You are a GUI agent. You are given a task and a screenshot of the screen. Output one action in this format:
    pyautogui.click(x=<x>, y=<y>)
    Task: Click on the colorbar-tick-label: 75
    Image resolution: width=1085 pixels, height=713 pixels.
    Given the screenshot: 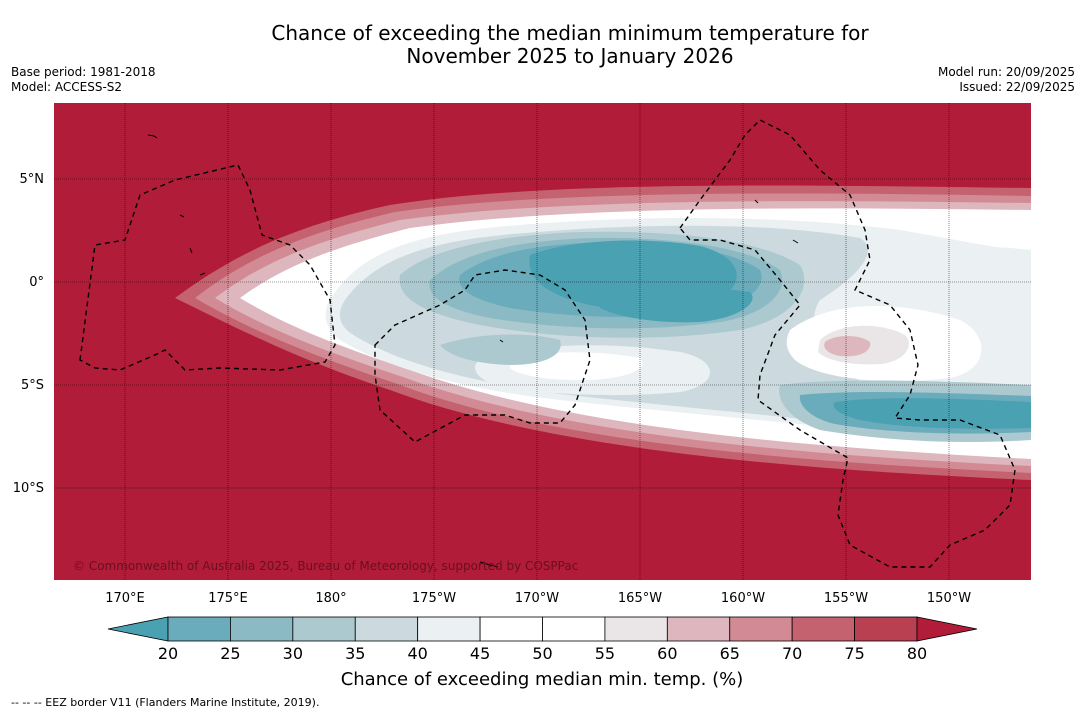 What is the action you would take?
    pyautogui.click(x=854, y=653)
    